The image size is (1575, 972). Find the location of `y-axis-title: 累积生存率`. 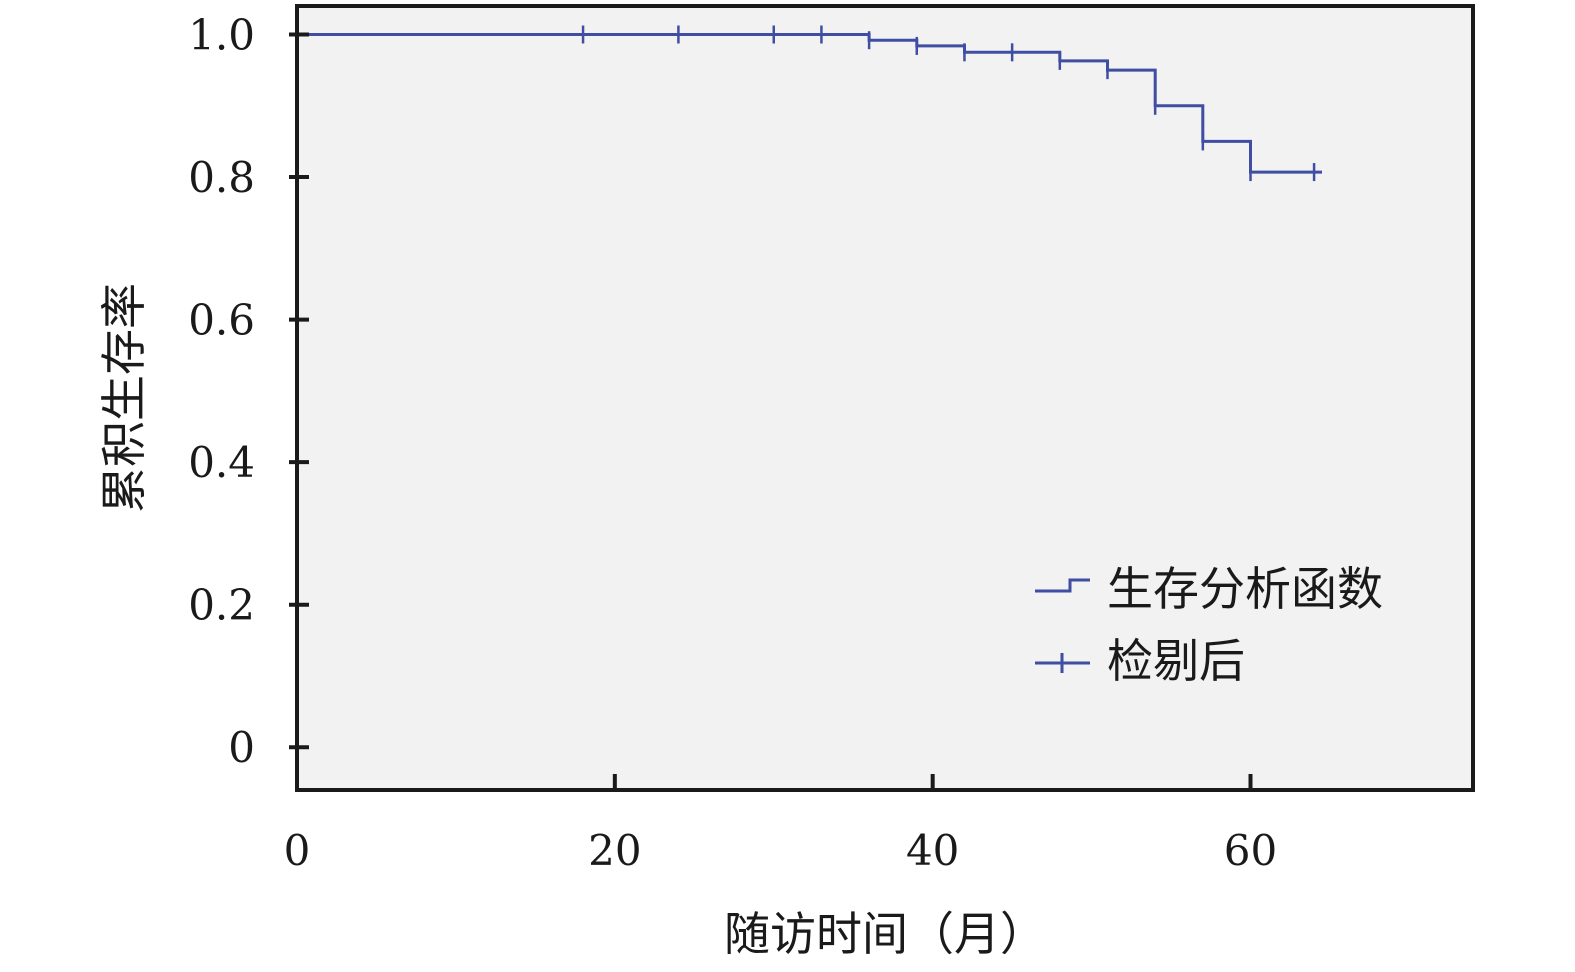

y-axis-title: 累积生存率 is located at coordinates (124, 398).